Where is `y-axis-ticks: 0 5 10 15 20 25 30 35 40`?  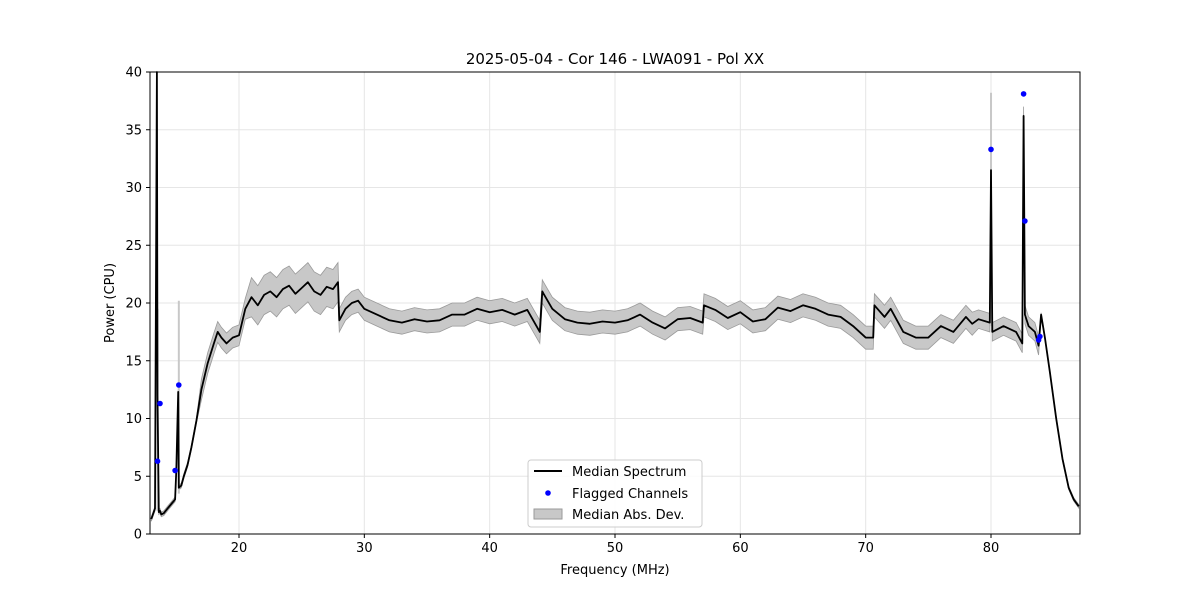 y-axis-ticks: 0 5 10 15 20 25 30 35 40 is located at coordinates (137, 304).